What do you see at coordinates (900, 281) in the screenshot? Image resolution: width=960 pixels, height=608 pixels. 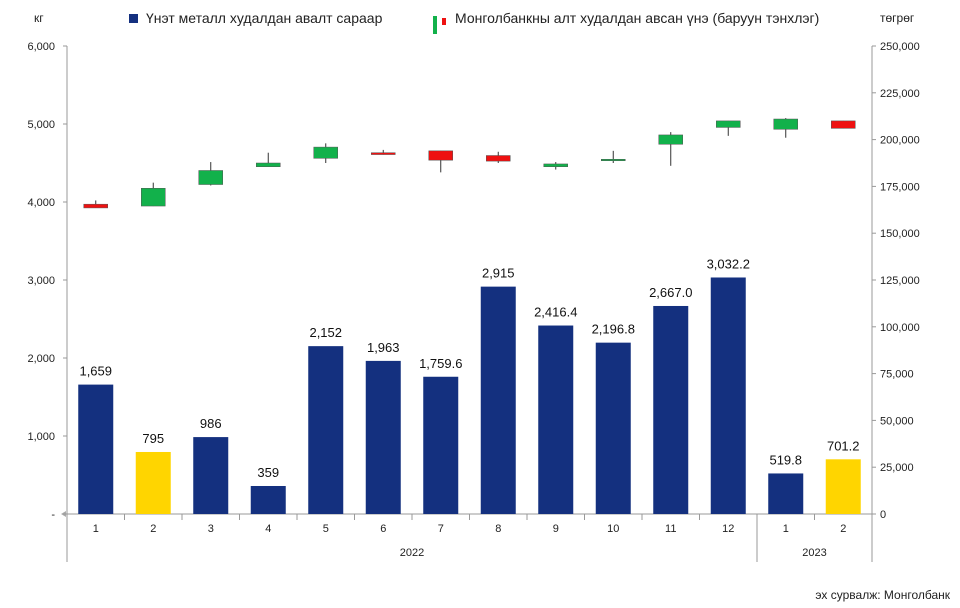 I see `right-tick-label: 125,000` at bounding box center [900, 281].